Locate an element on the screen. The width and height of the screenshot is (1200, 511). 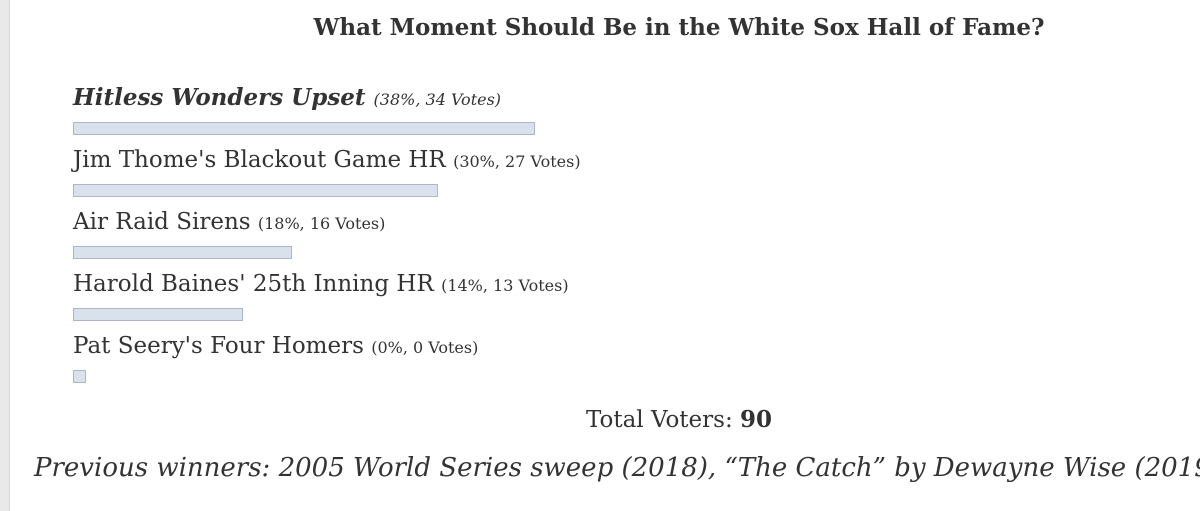
answer-label: Air Raid Sirens (18%, 16 Votes) is located at coordinates (229, 223).